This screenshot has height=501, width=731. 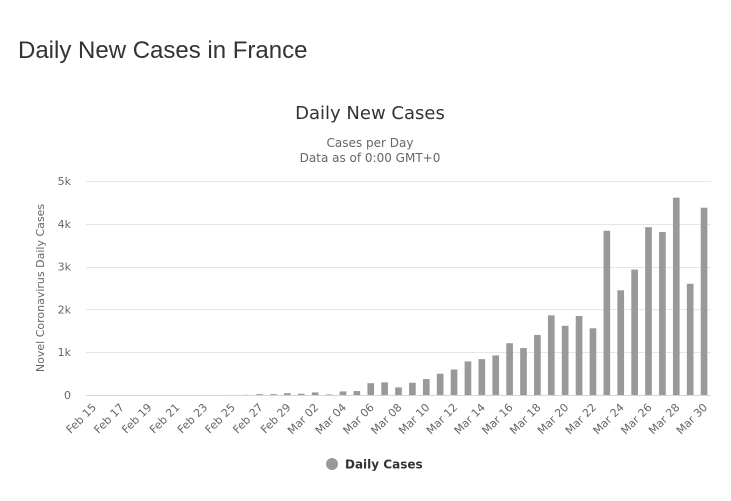 I want to click on y-tick-label: 3k, so click(x=65, y=267).